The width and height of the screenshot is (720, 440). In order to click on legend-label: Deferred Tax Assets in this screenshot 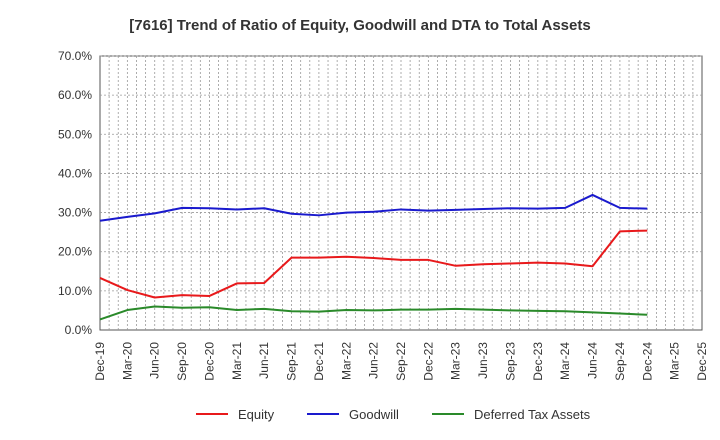, I will do `click(532, 414)`.